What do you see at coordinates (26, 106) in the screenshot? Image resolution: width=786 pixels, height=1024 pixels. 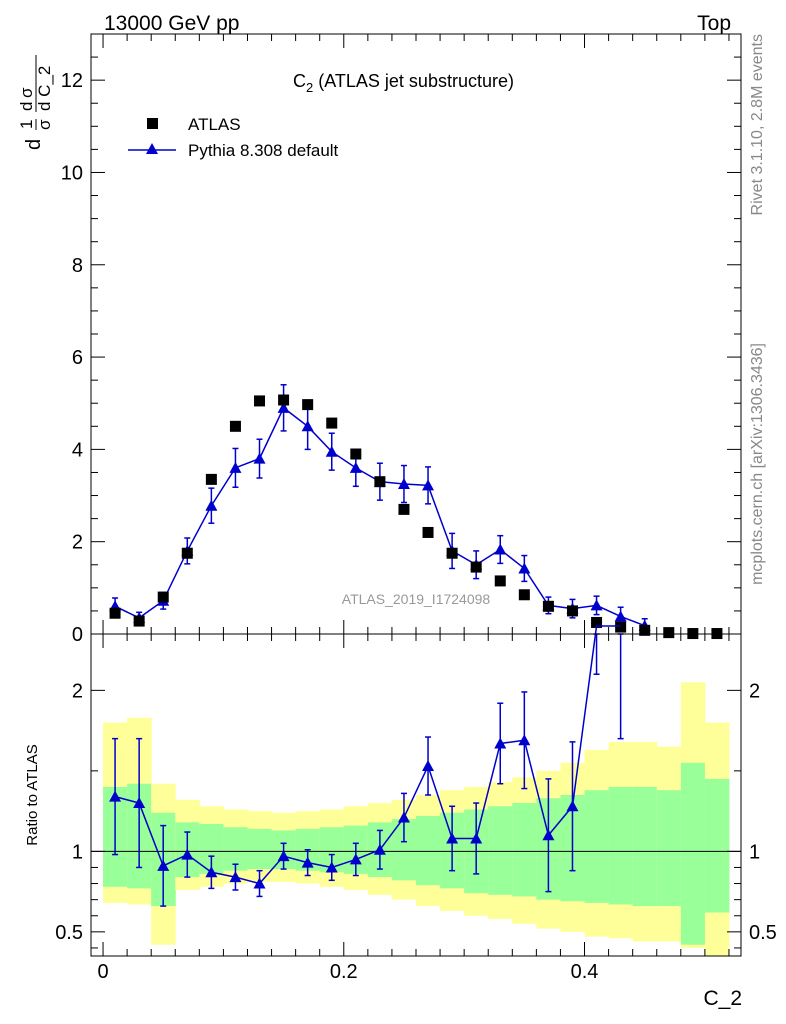 I see `ylabel-n2: d` at bounding box center [26, 106].